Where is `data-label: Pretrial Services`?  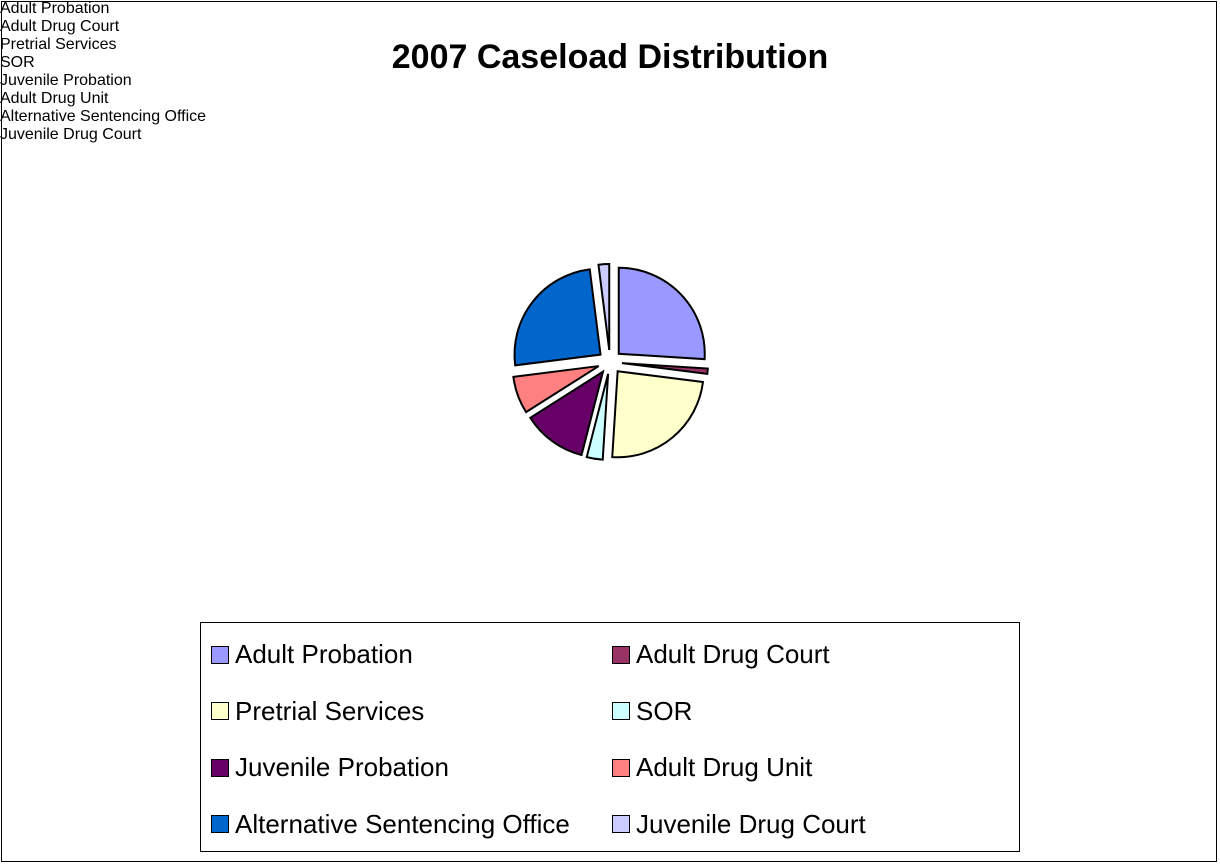 data-label: Pretrial Services is located at coordinates (58, 44).